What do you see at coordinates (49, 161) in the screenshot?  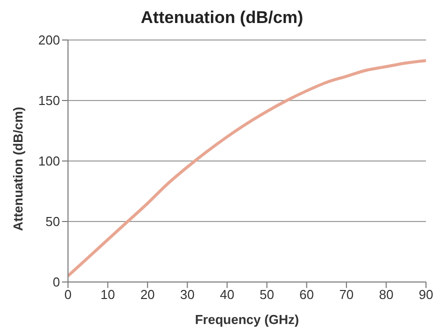 I see `y-tick-label: 100` at bounding box center [49, 161].